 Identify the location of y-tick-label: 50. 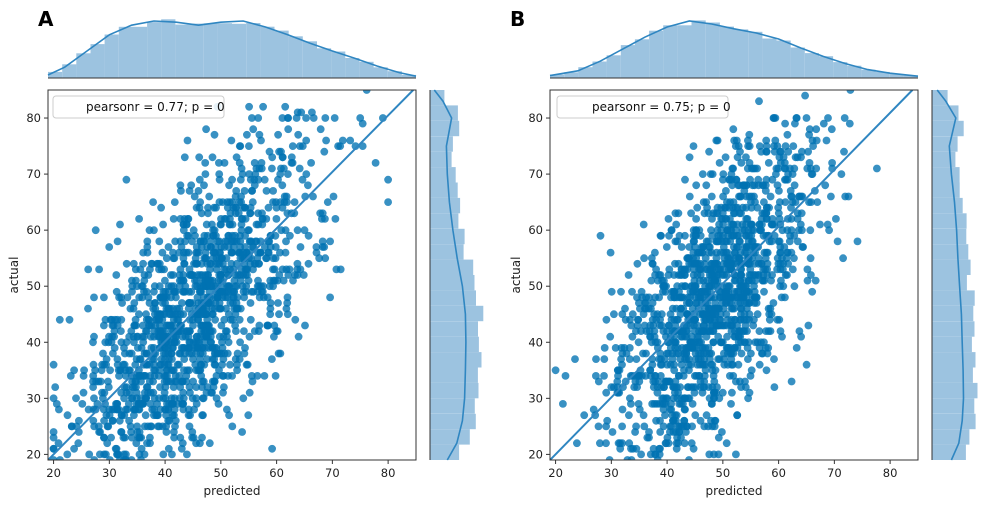
(535, 286).